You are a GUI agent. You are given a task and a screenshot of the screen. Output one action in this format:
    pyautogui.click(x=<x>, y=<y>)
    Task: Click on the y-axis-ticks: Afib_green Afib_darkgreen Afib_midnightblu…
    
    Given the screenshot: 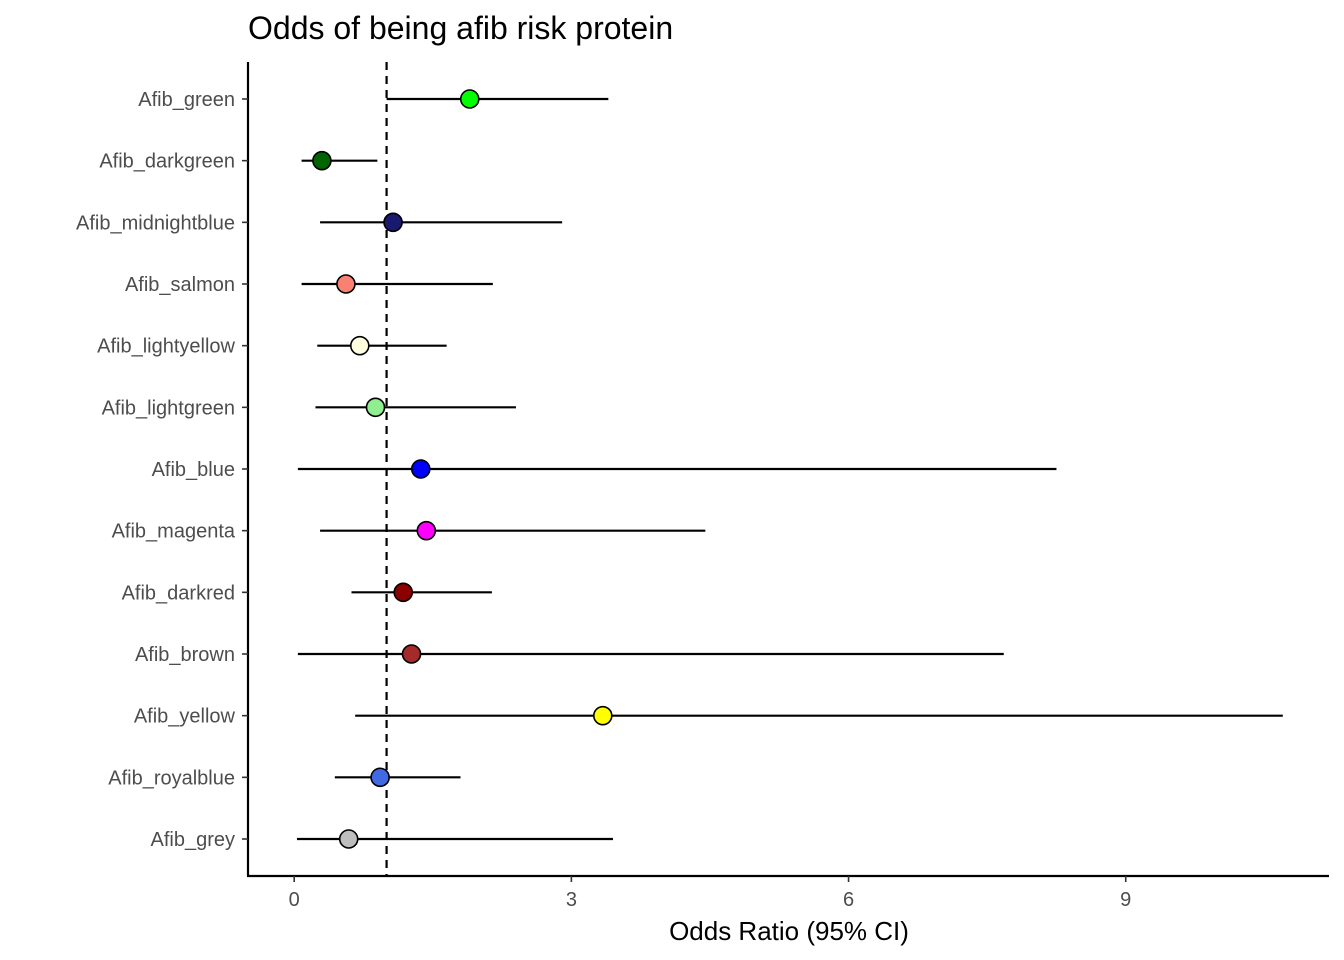 What is the action you would take?
    pyautogui.click(x=162, y=470)
    